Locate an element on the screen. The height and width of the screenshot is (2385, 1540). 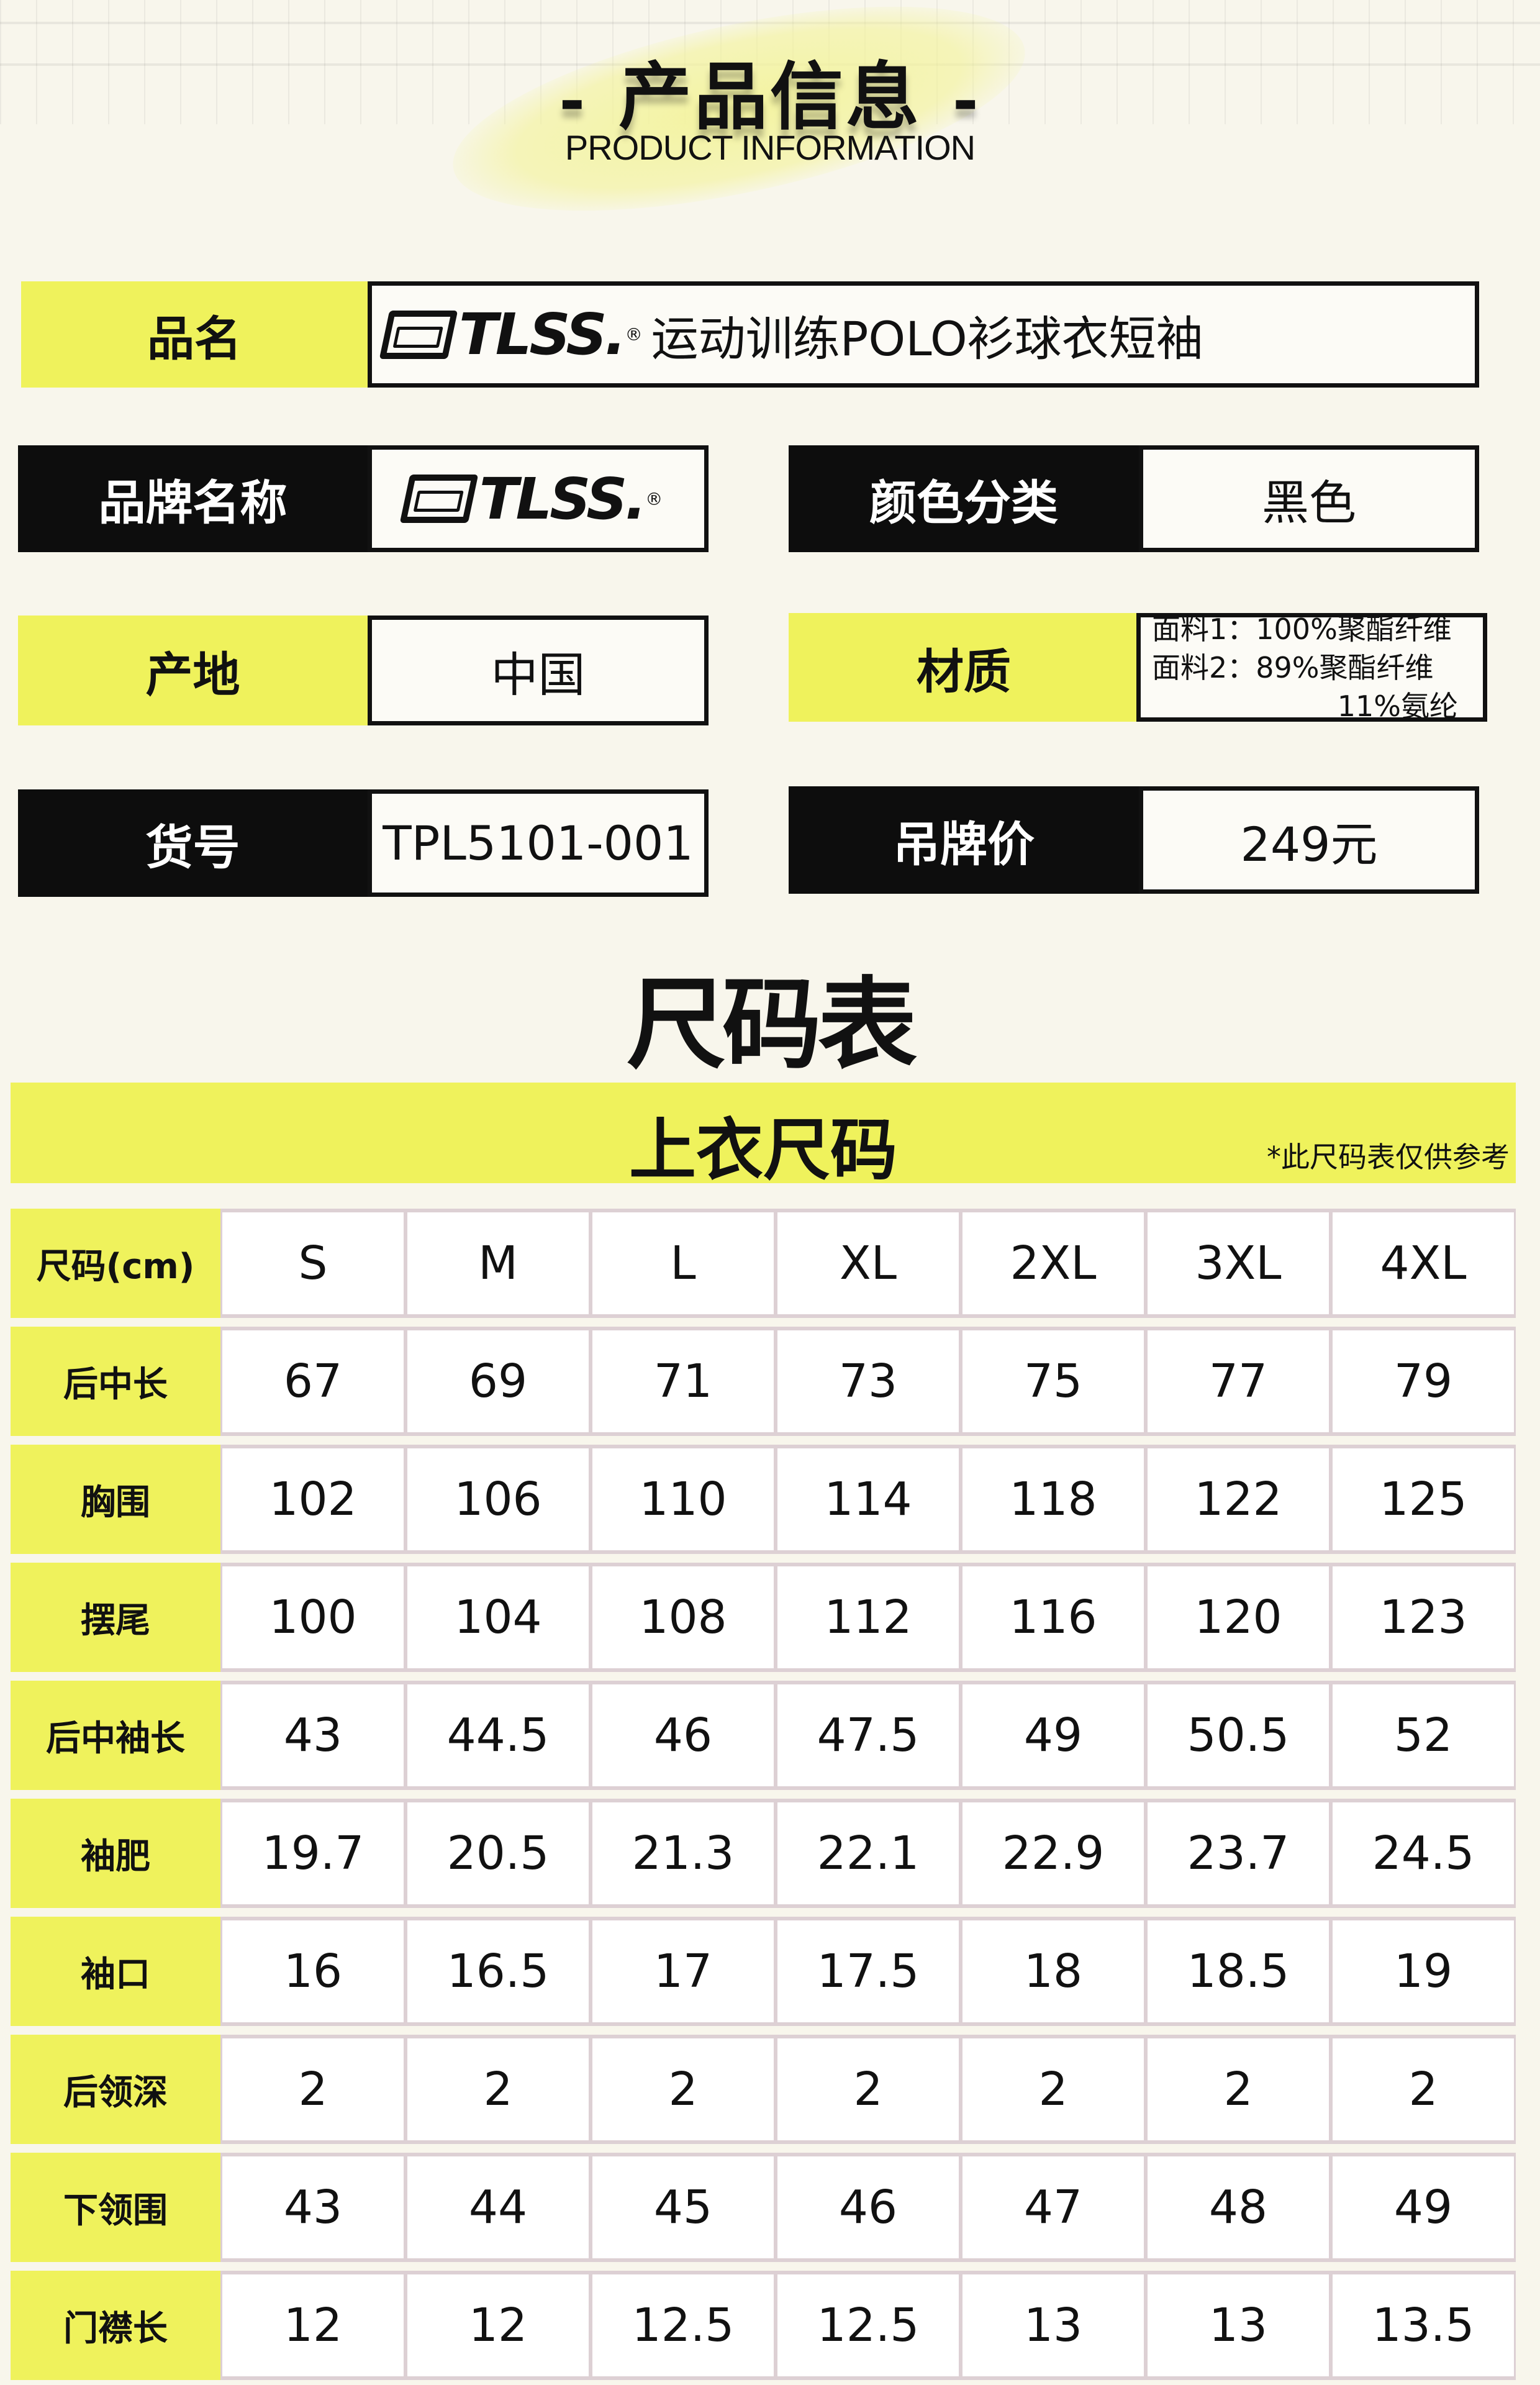
table-row: 门襟长 12 12 12.5 12.5 13 13 13.5 is located at coordinates (763, 2325).